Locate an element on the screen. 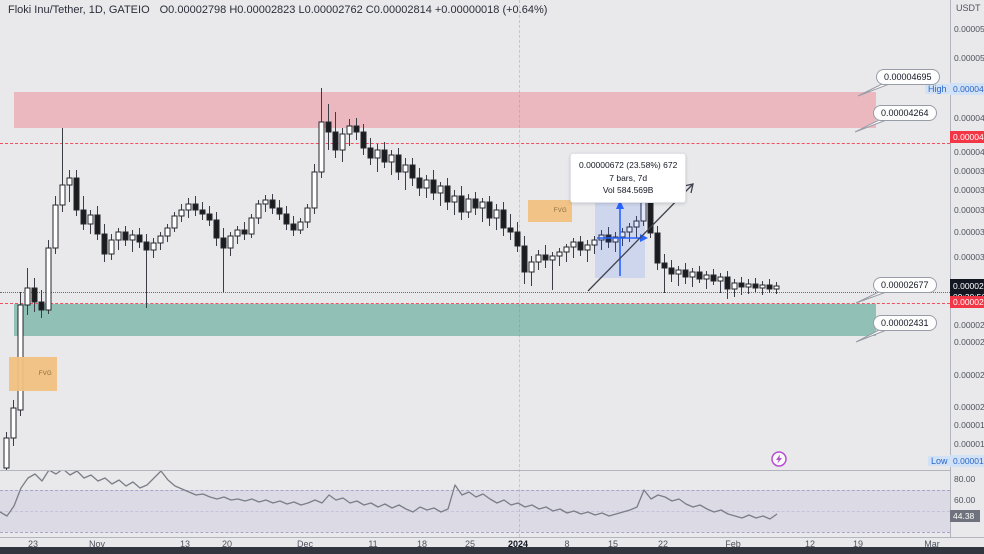 The height and width of the screenshot is (554, 984). year-separator-line is located at coordinates (519, 268).